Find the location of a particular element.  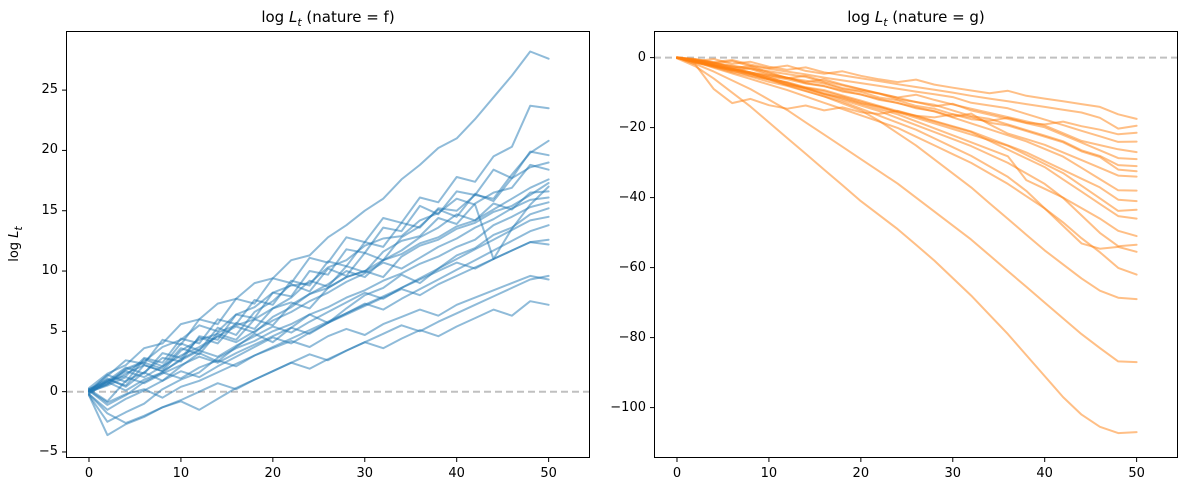

ylabel-log-text: log is located at coordinates (15, 249).